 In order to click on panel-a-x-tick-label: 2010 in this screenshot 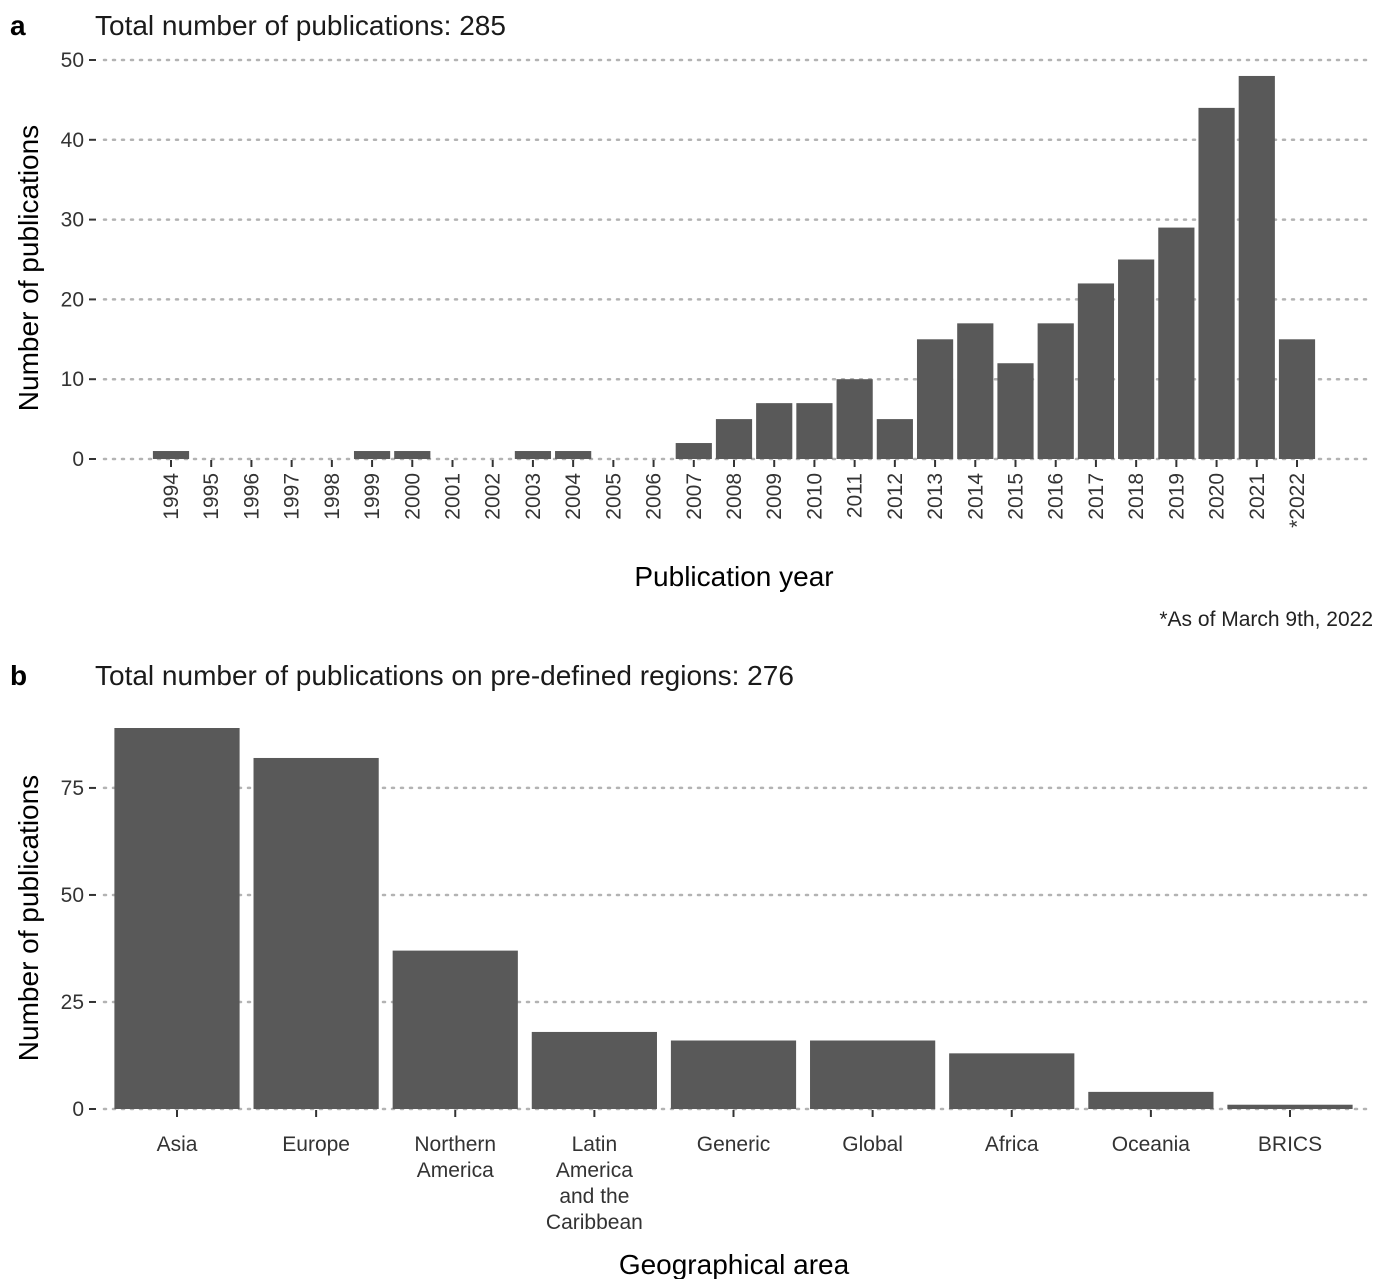, I will do `click(814, 496)`.